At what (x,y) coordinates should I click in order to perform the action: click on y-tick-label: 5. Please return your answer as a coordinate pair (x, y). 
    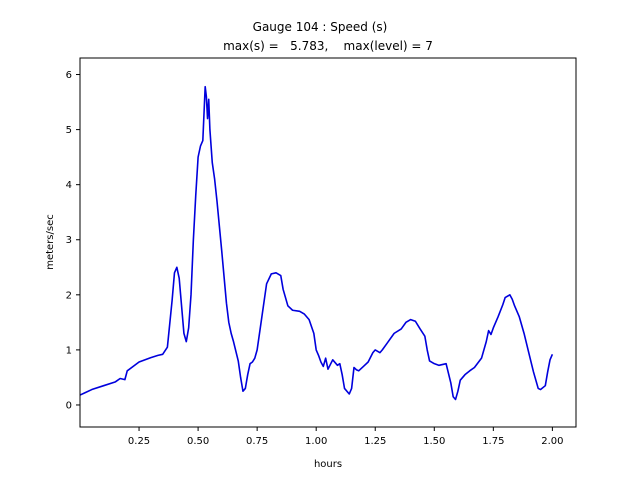
    Looking at the image, I should click on (69, 130).